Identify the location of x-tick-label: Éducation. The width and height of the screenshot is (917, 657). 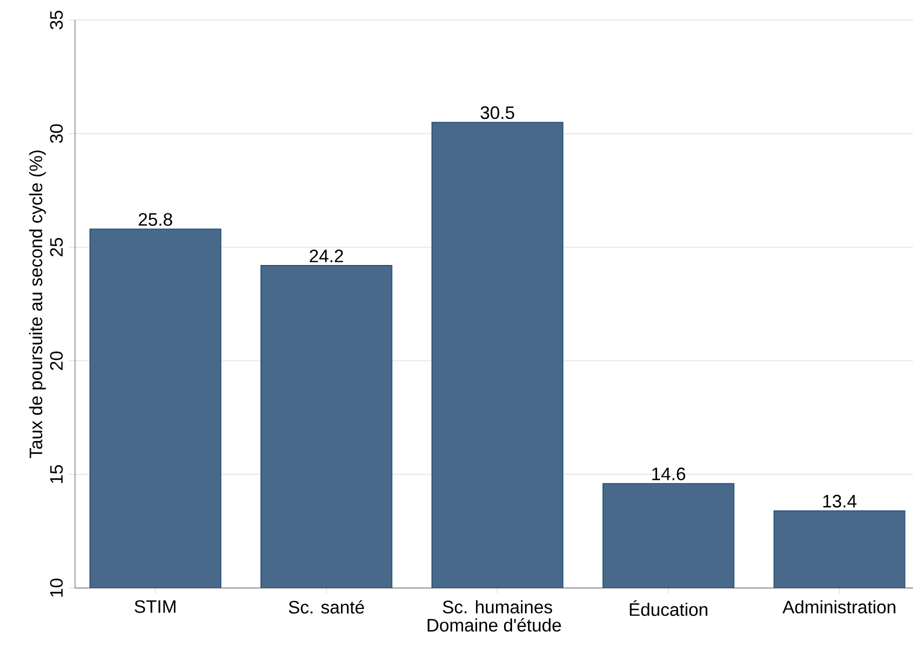
(669, 608).